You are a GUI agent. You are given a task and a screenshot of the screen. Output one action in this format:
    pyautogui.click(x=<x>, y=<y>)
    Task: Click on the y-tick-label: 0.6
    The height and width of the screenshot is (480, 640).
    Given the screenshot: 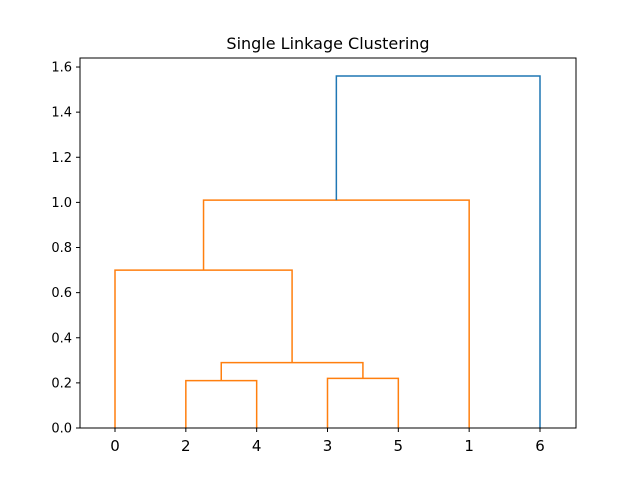 What is the action you would take?
    pyautogui.click(x=61, y=293)
    